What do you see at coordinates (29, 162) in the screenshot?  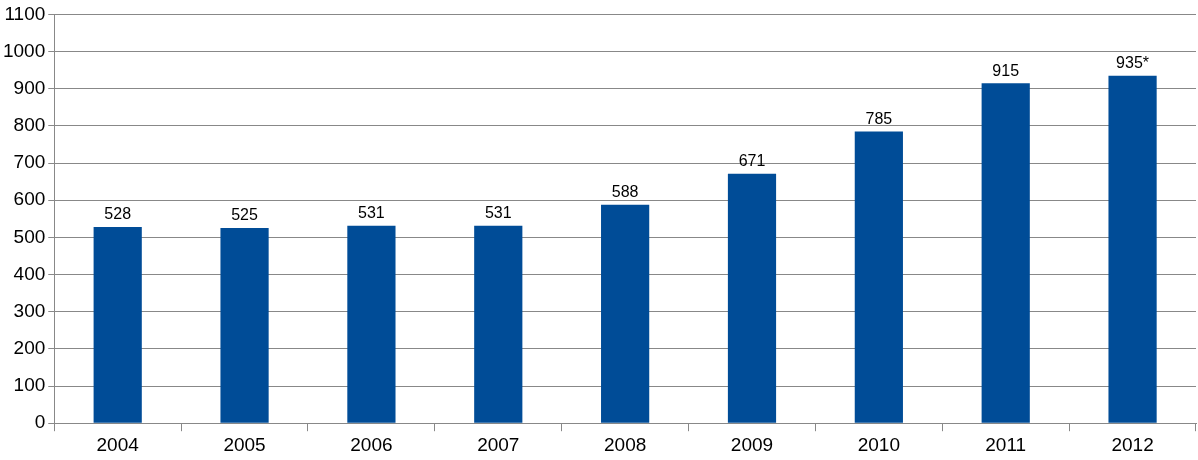 I see `y-tick-label: 700` at bounding box center [29, 162].